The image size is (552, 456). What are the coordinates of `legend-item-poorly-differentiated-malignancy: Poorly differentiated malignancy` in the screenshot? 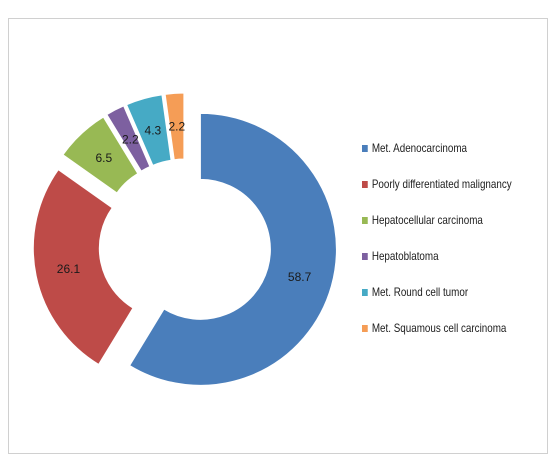 It's located at (437, 184).